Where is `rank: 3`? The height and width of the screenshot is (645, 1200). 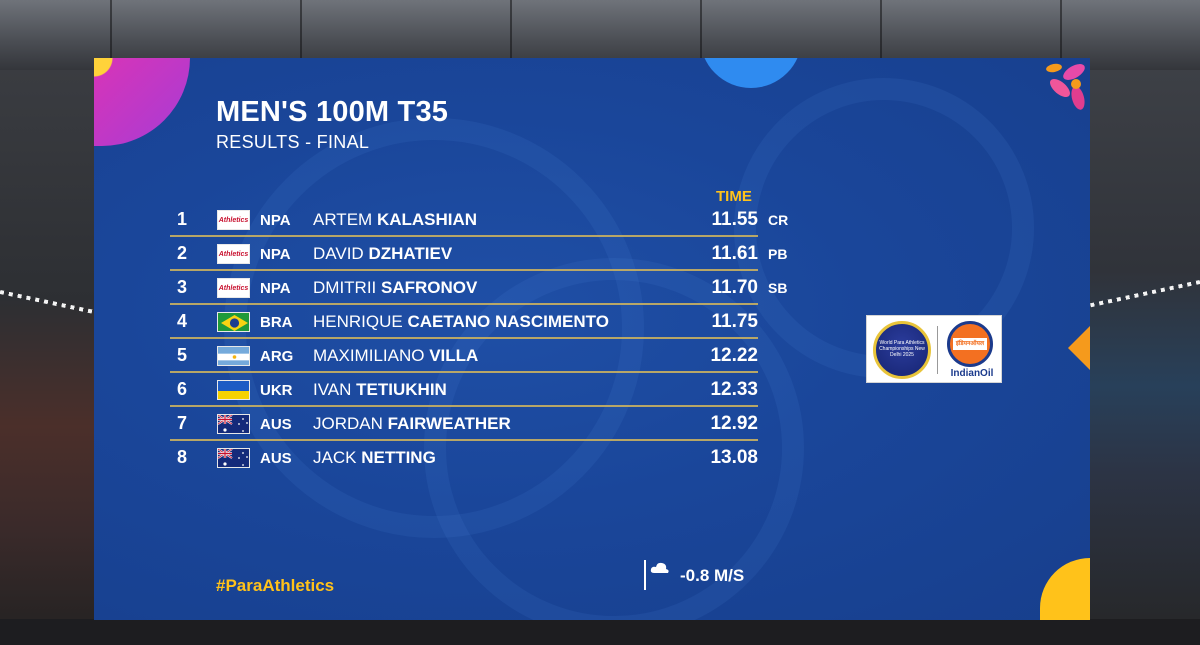 rank: 3 is located at coordinates (182, 287).